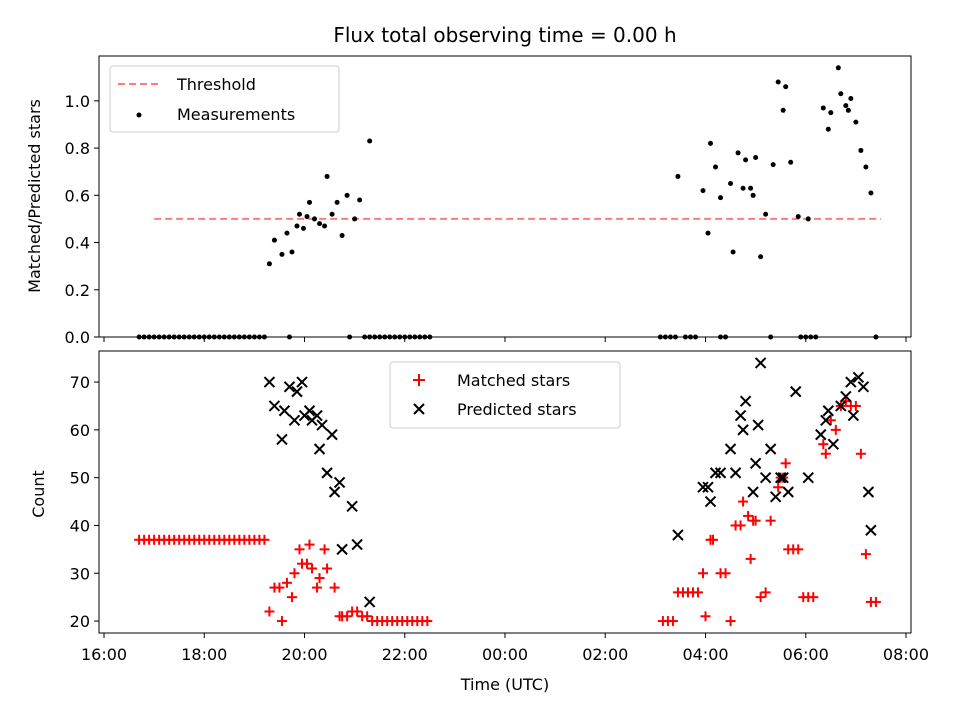 Image resolution: width=960 pixels, height=720 pixels. Describe the element at coordinates (80, 525) in the screenshot. I see `y-tick-label: 40` at that location.